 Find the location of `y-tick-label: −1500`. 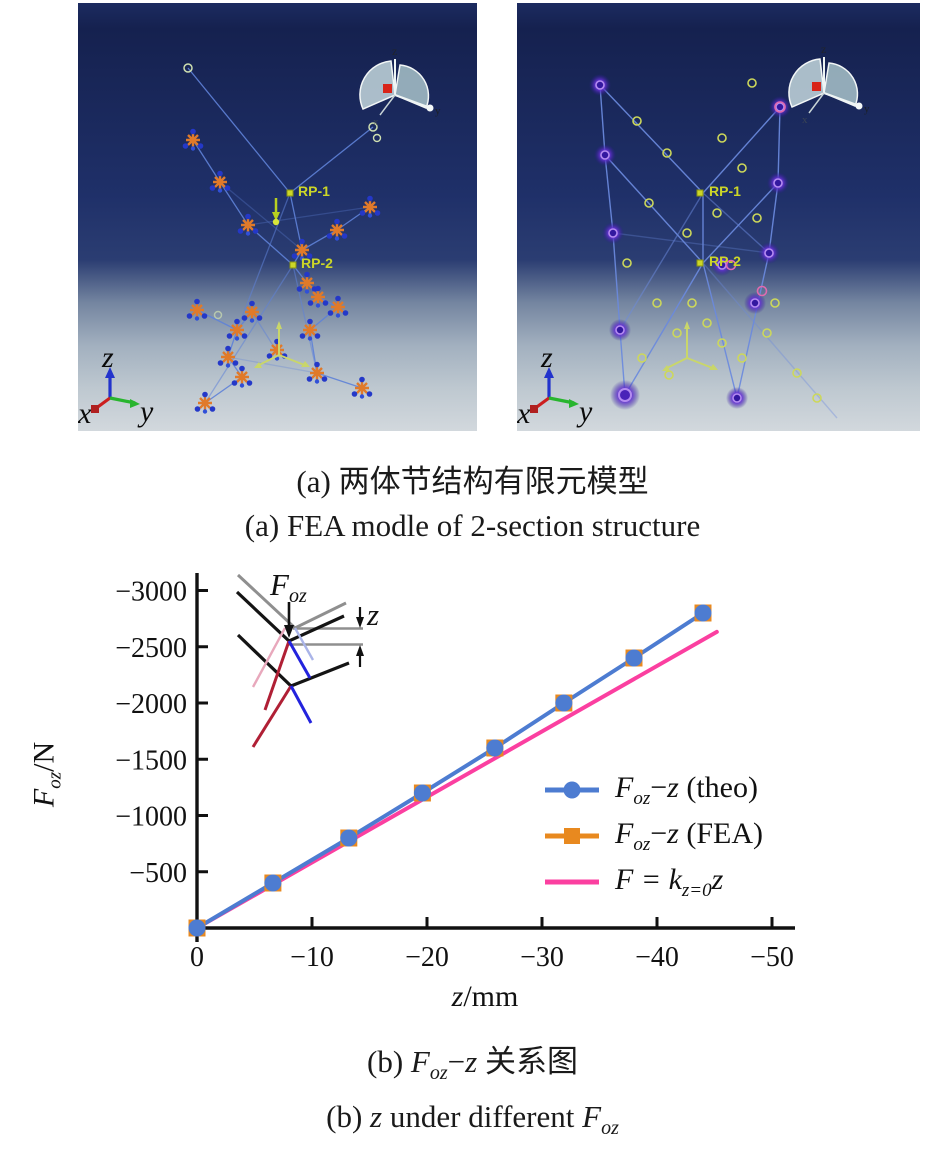

y-tick-label: −1500 is located at coordinates (151, 760).